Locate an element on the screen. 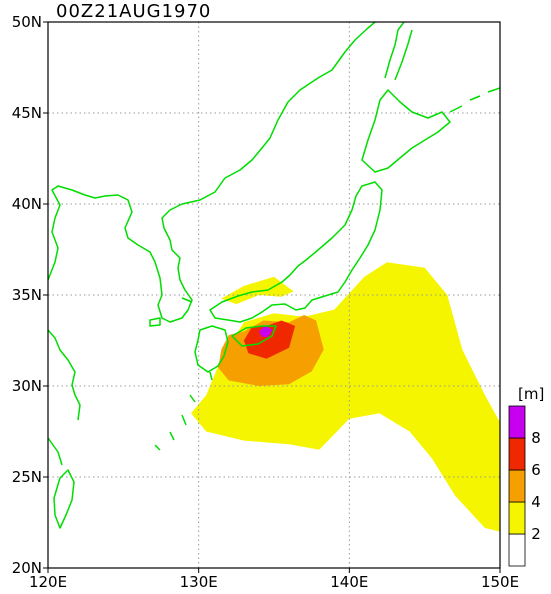  colorbar-boxes is located at coordinates (517, 486).